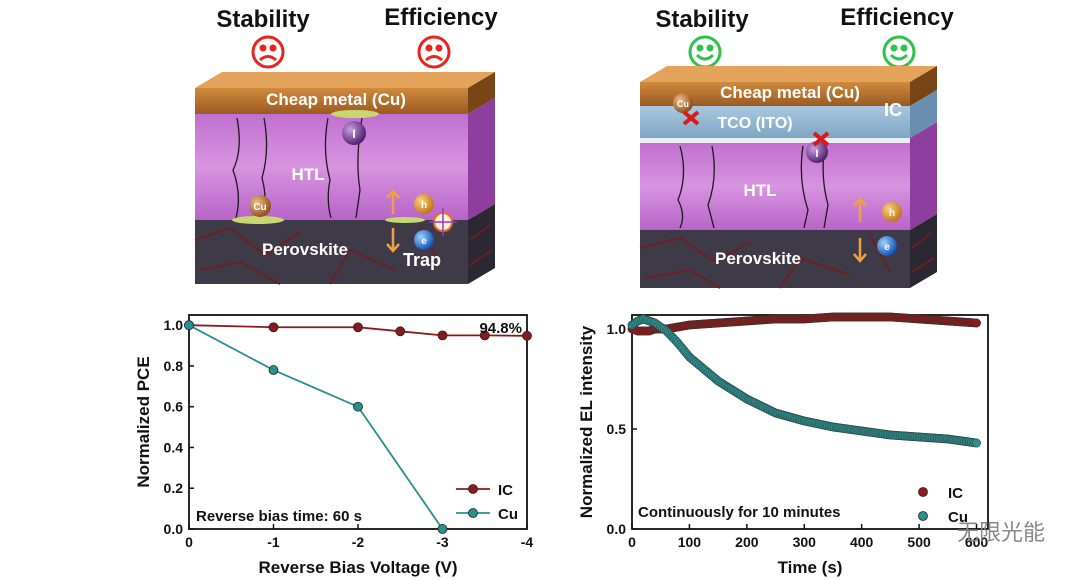 Image resolution: width=1080 pixels, height=580 pixels. Describe the element at coordinates (1001, 532) in the screenshot. I see `watermark-text: 无限光能` at that location.